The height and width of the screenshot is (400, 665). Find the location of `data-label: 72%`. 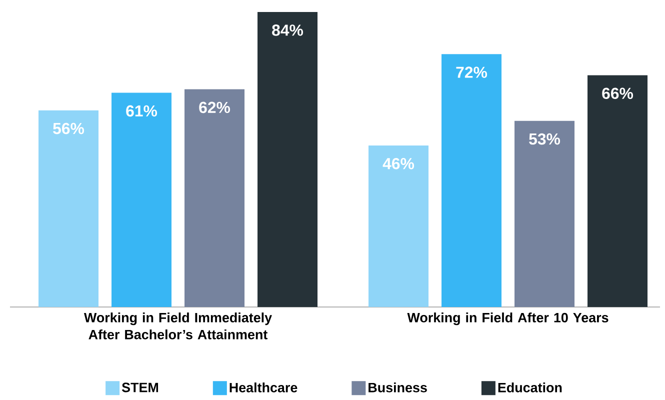

data-label: 72% is located at coordinates (472, 72).